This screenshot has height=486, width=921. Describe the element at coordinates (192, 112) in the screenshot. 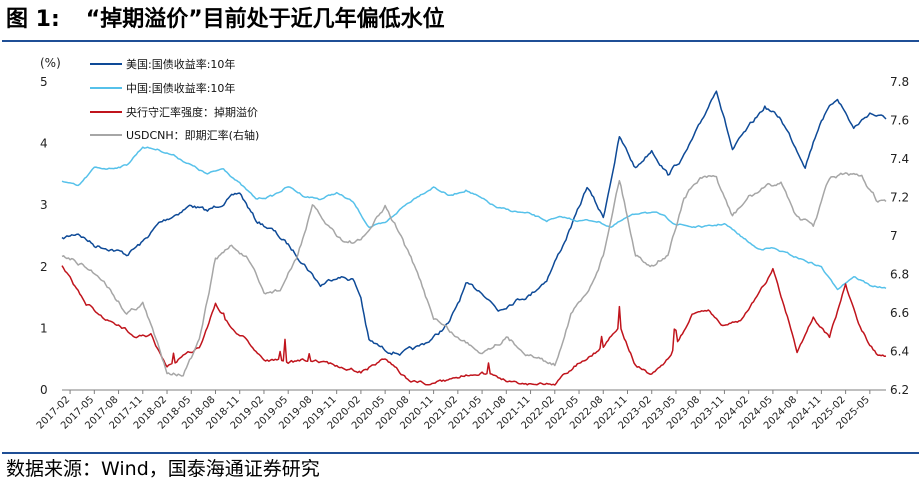

I see `legend-entry: 央行守汇率强度：掉期溢价` at that location.